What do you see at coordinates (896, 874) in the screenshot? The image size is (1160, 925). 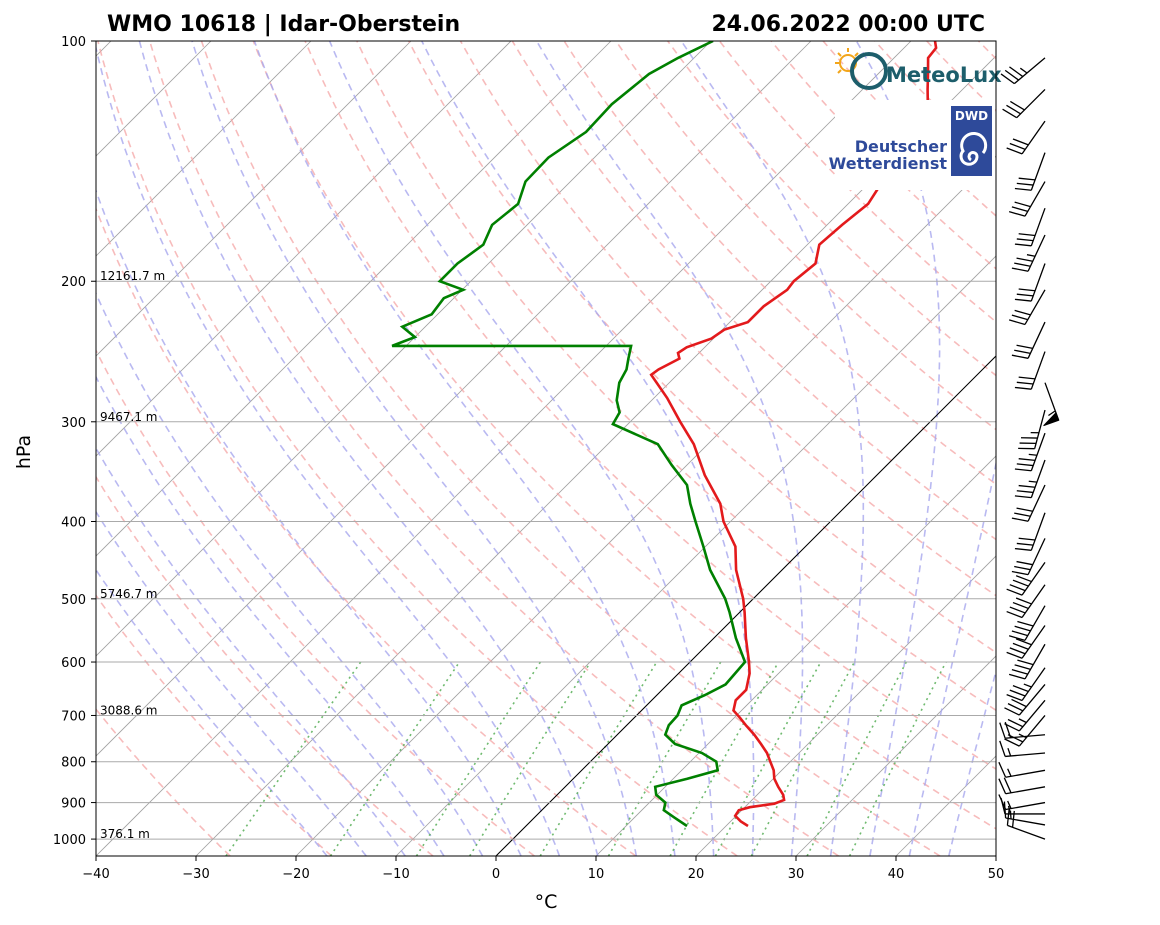 I see `x-tick-label: 40` at bounding box center [896, 874].